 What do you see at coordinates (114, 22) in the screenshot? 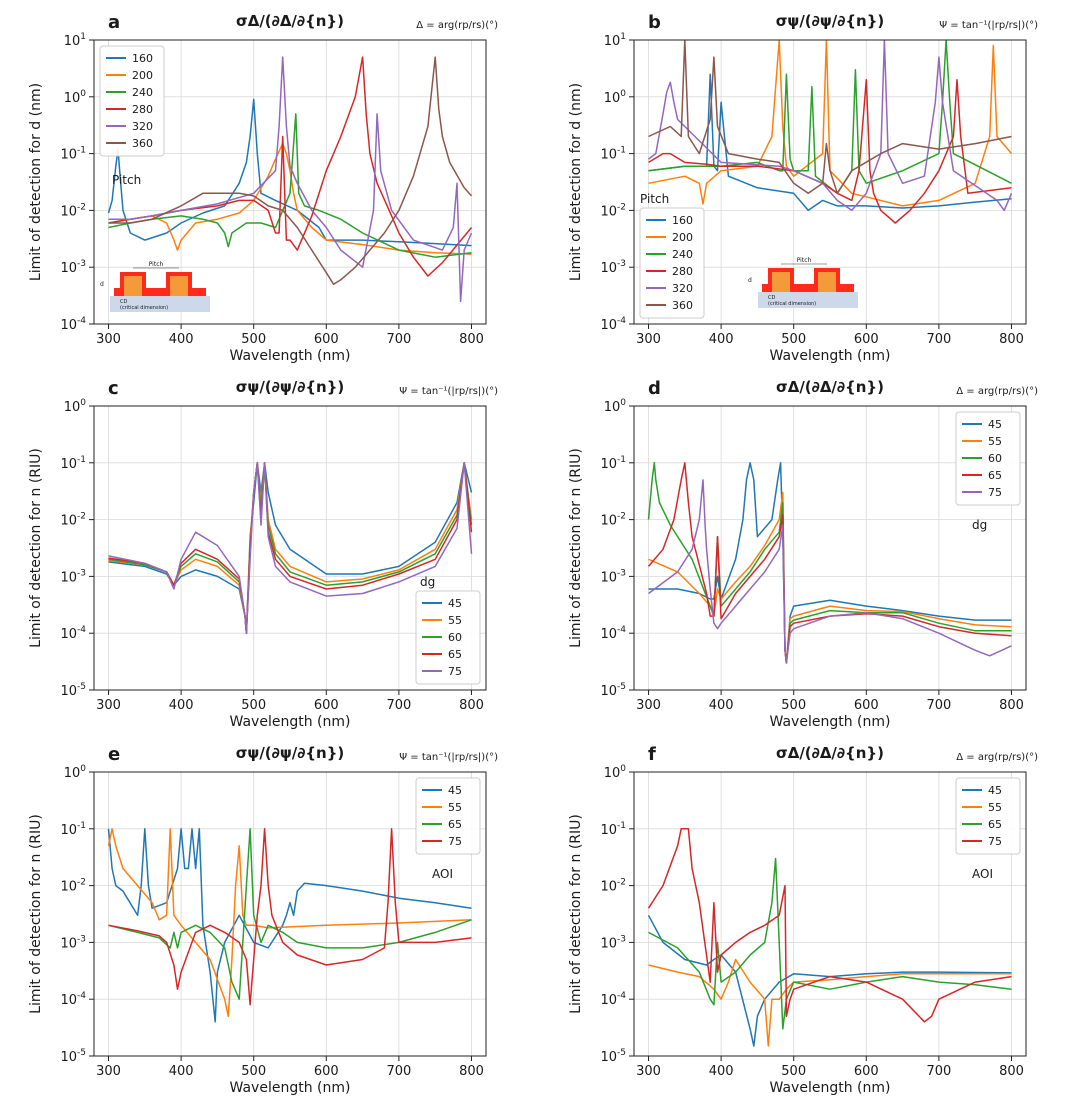
I see `panel-label: a` at bounding box center [114, 22].